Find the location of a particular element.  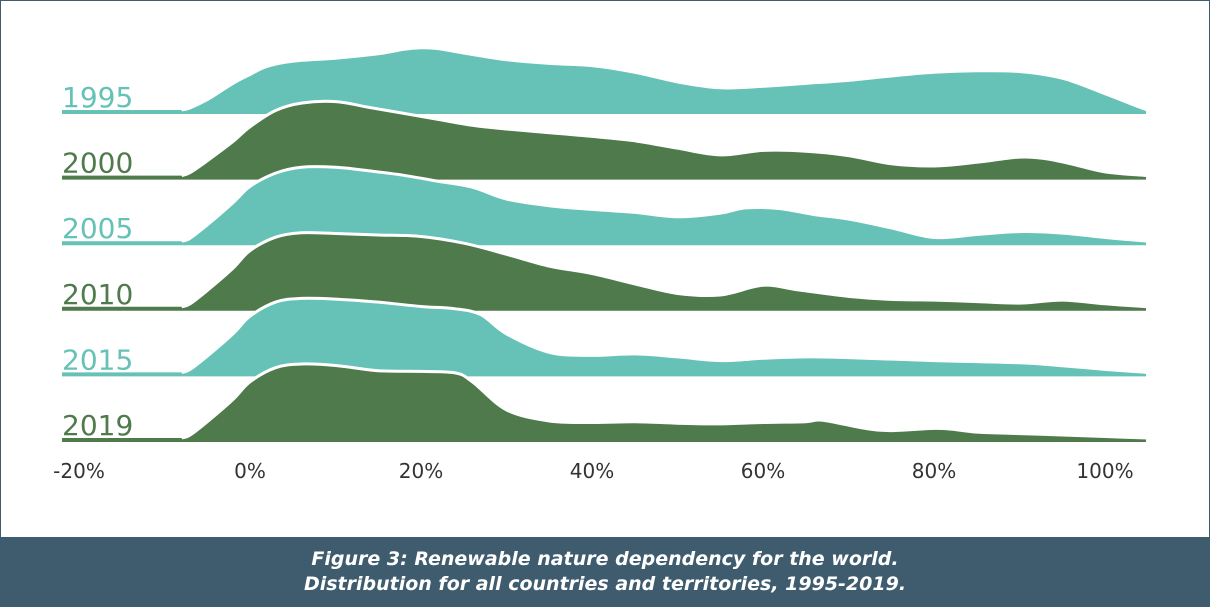

ridge-area-2015 is located at coordinates (605, 337).